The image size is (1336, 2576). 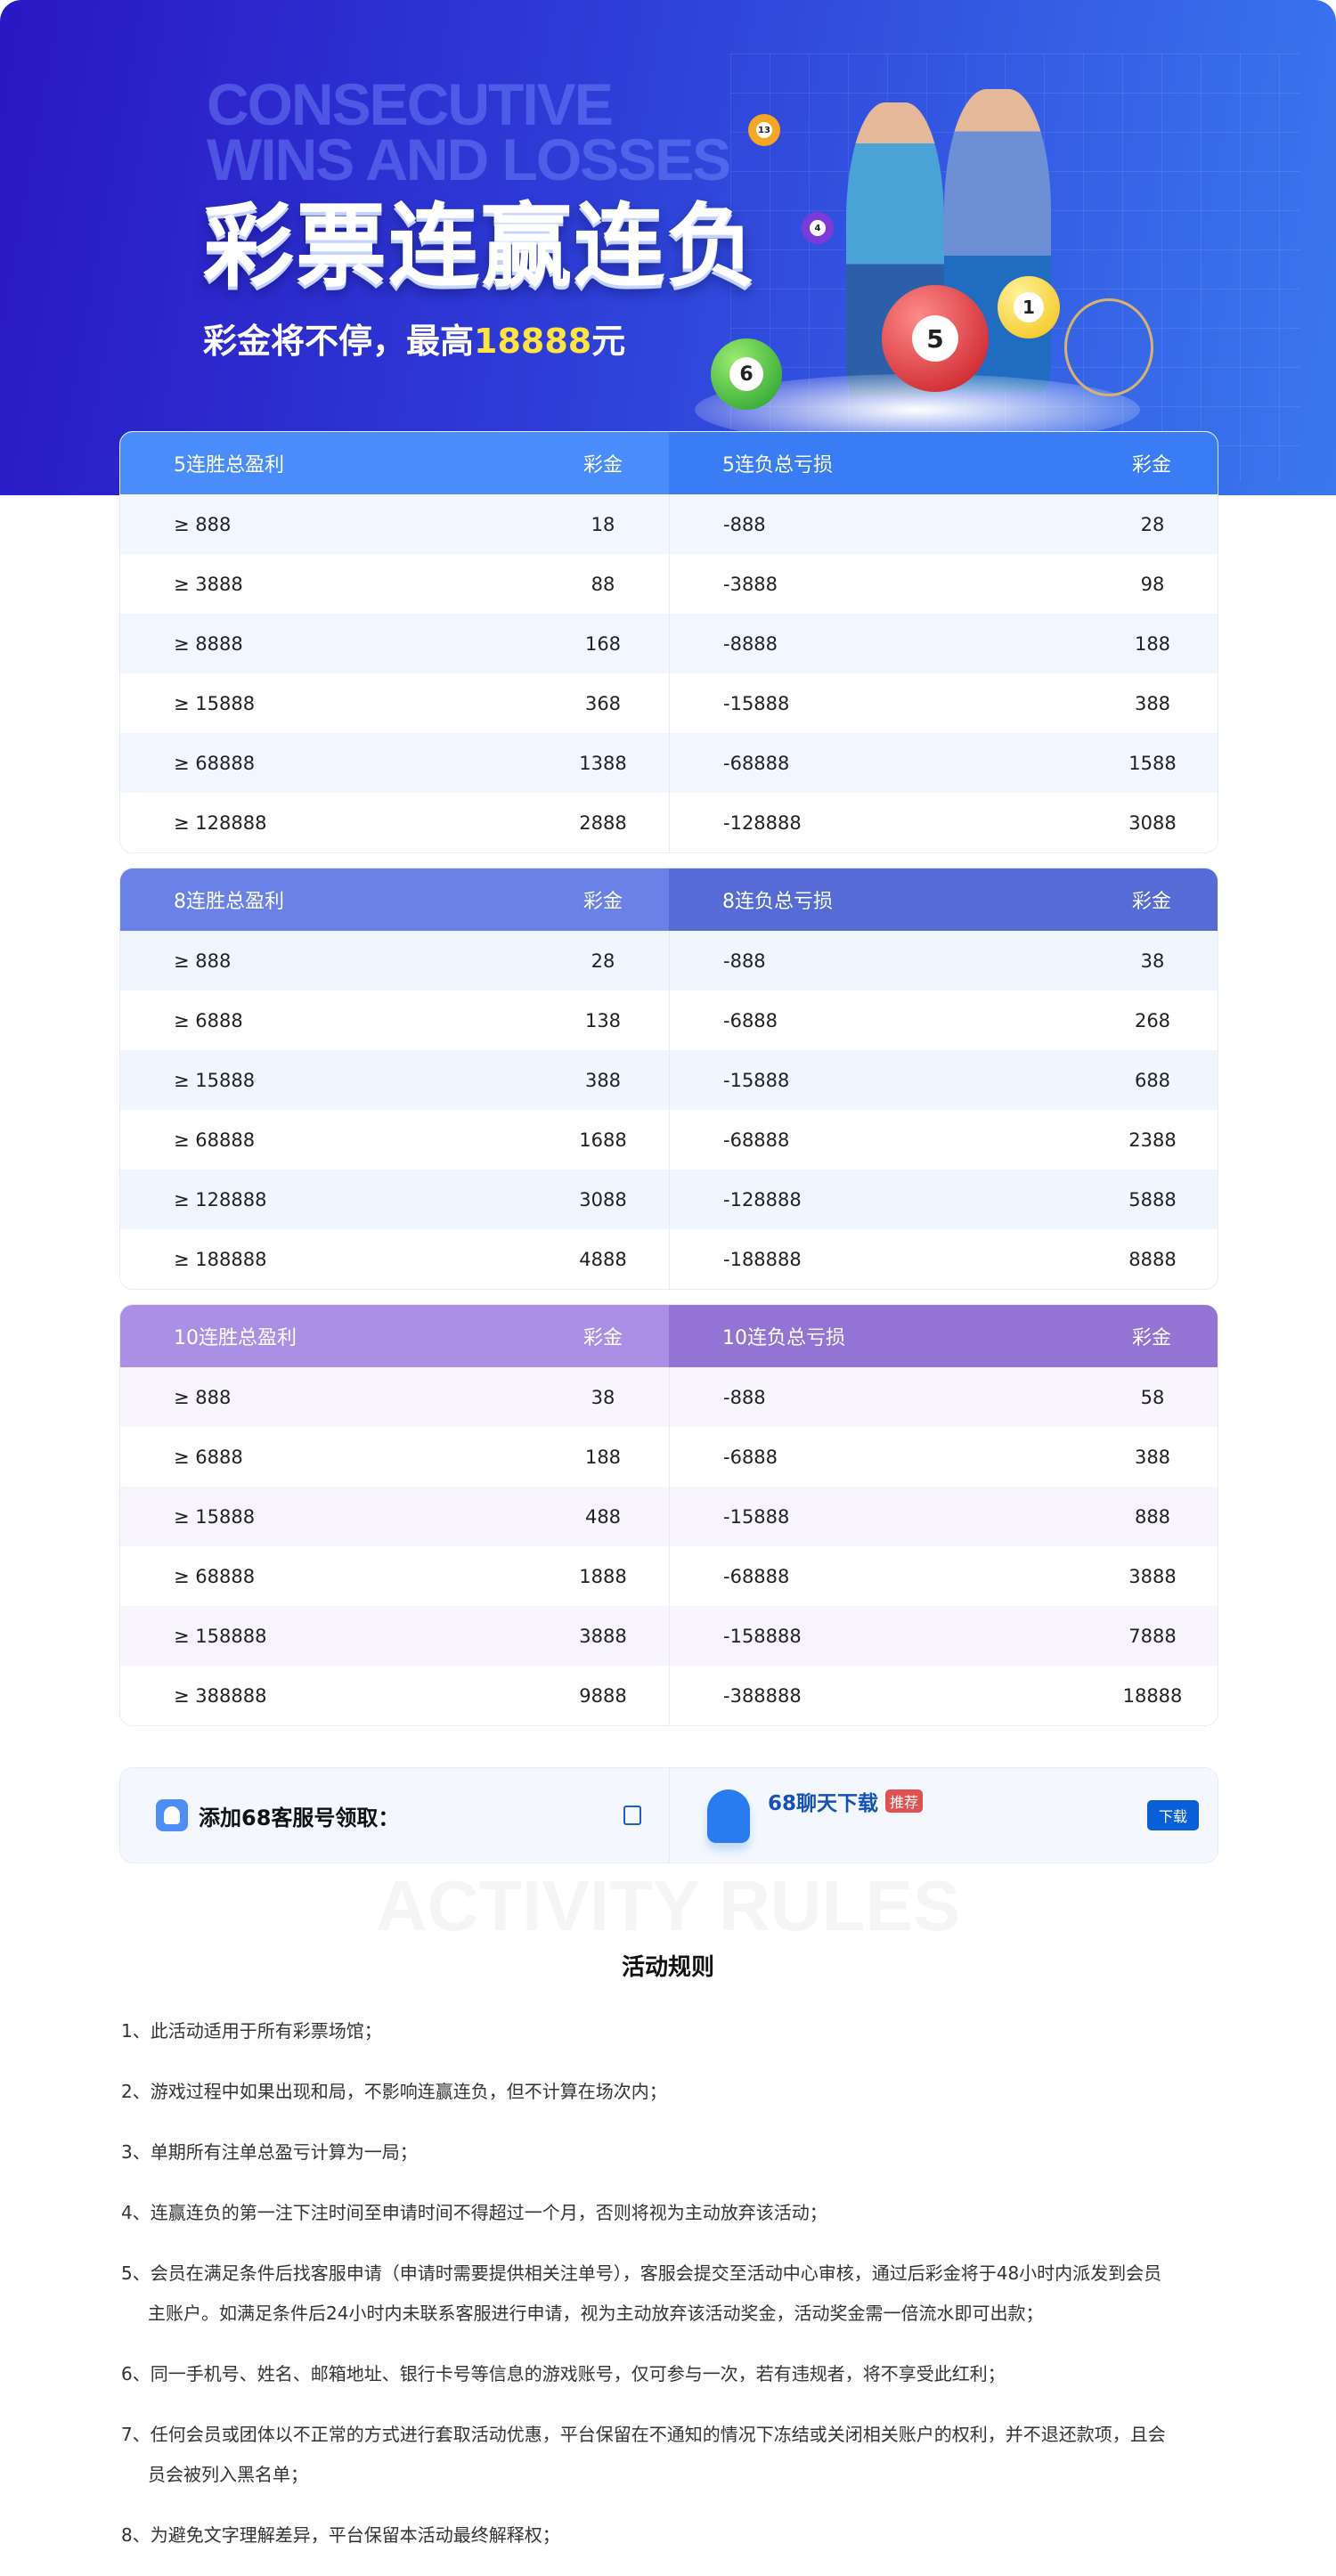 What do you see at coordinates (750, 584) in the screenshot?
I see `loss-threshold: -3888` at bounding box center [750, 584].